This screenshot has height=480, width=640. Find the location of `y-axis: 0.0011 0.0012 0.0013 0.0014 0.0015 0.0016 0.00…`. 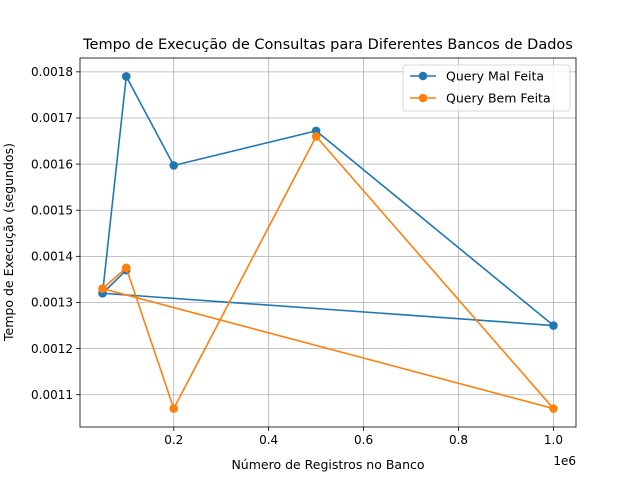

y-axis: 0.0011 0.0012 0.0013 0.0014 0.0015 0.0016 0.00… is located at coordinates (55, 233).